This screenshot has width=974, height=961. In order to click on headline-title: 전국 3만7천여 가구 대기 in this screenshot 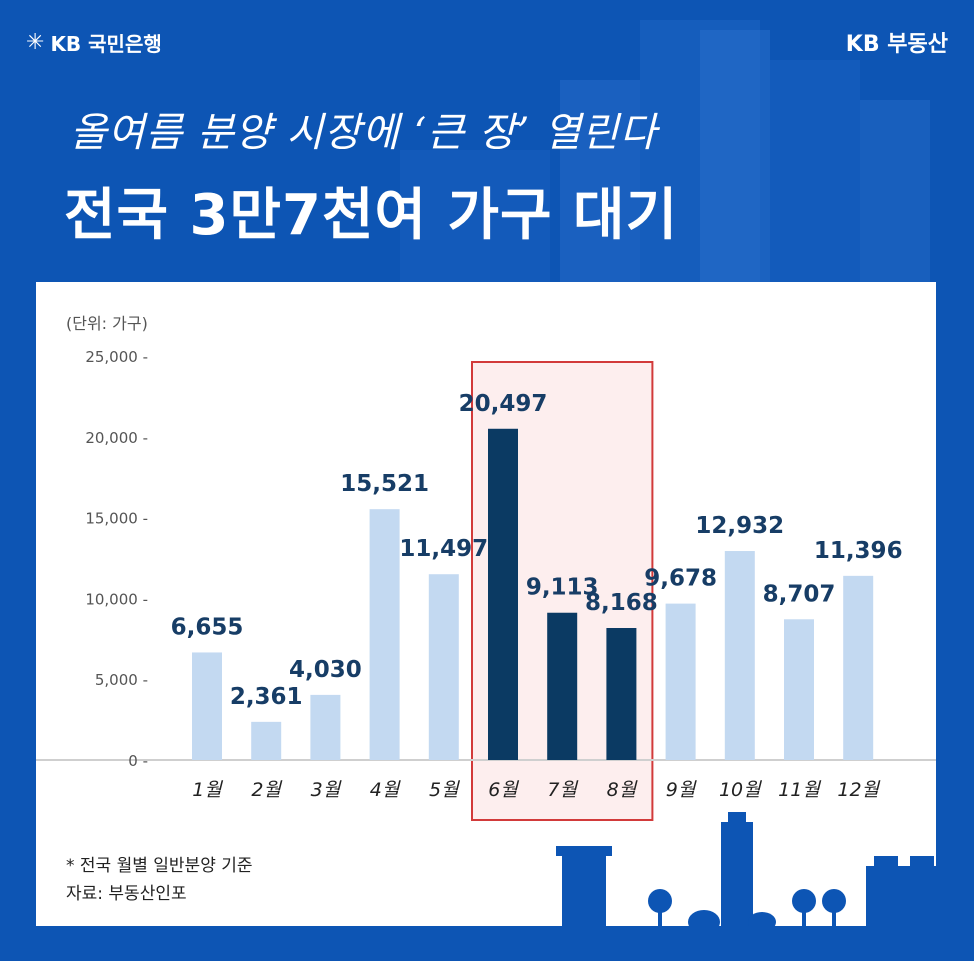, I will do `click(371, 215)`.